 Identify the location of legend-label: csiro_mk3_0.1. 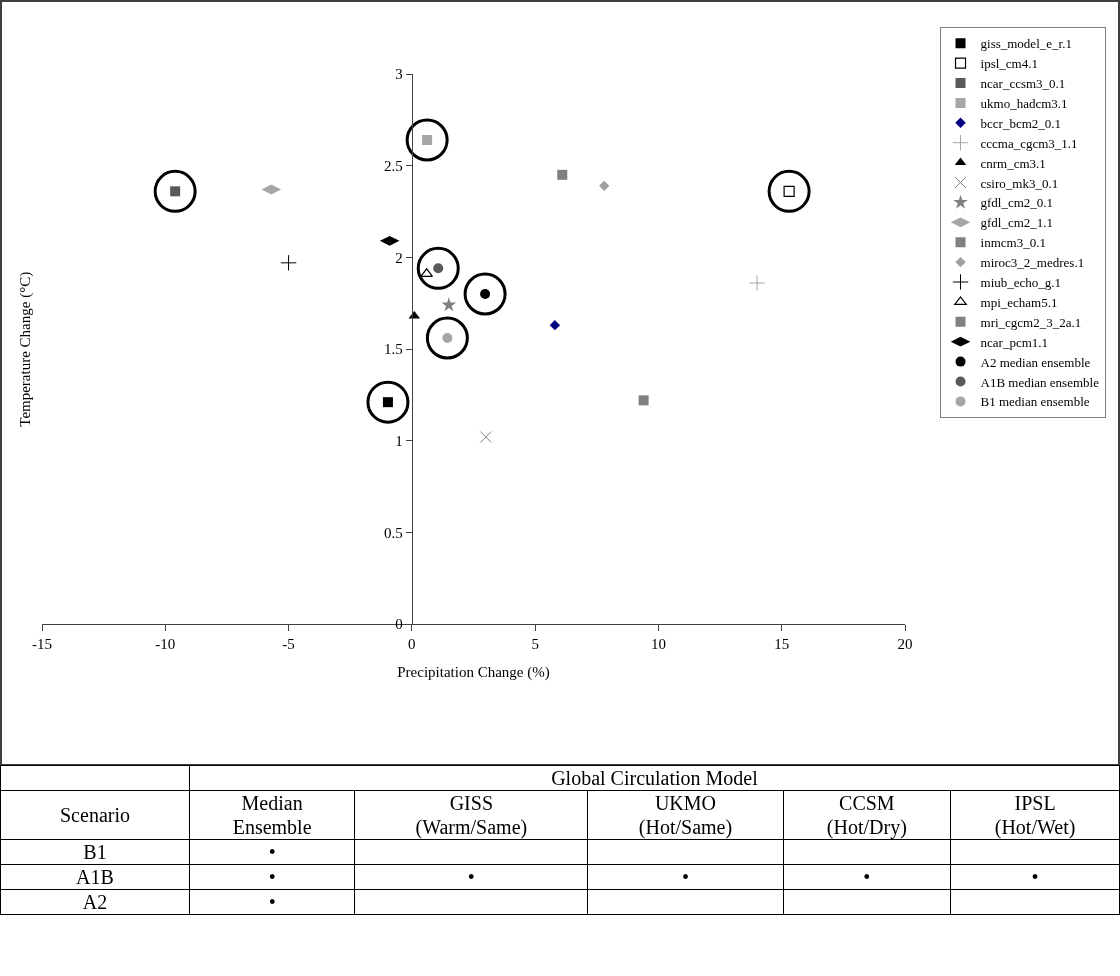
(1019, 183).